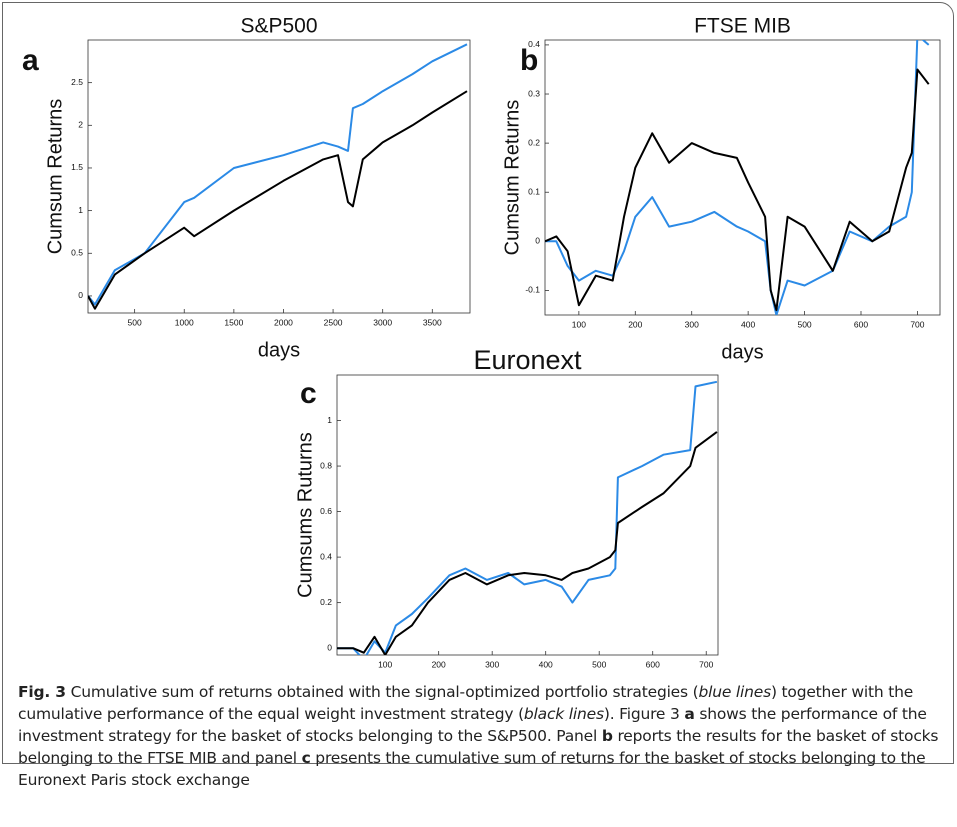 The width and height of the screenshot is (957, 827). I want to click on x-tick-label: 1500, so click(233, 322).